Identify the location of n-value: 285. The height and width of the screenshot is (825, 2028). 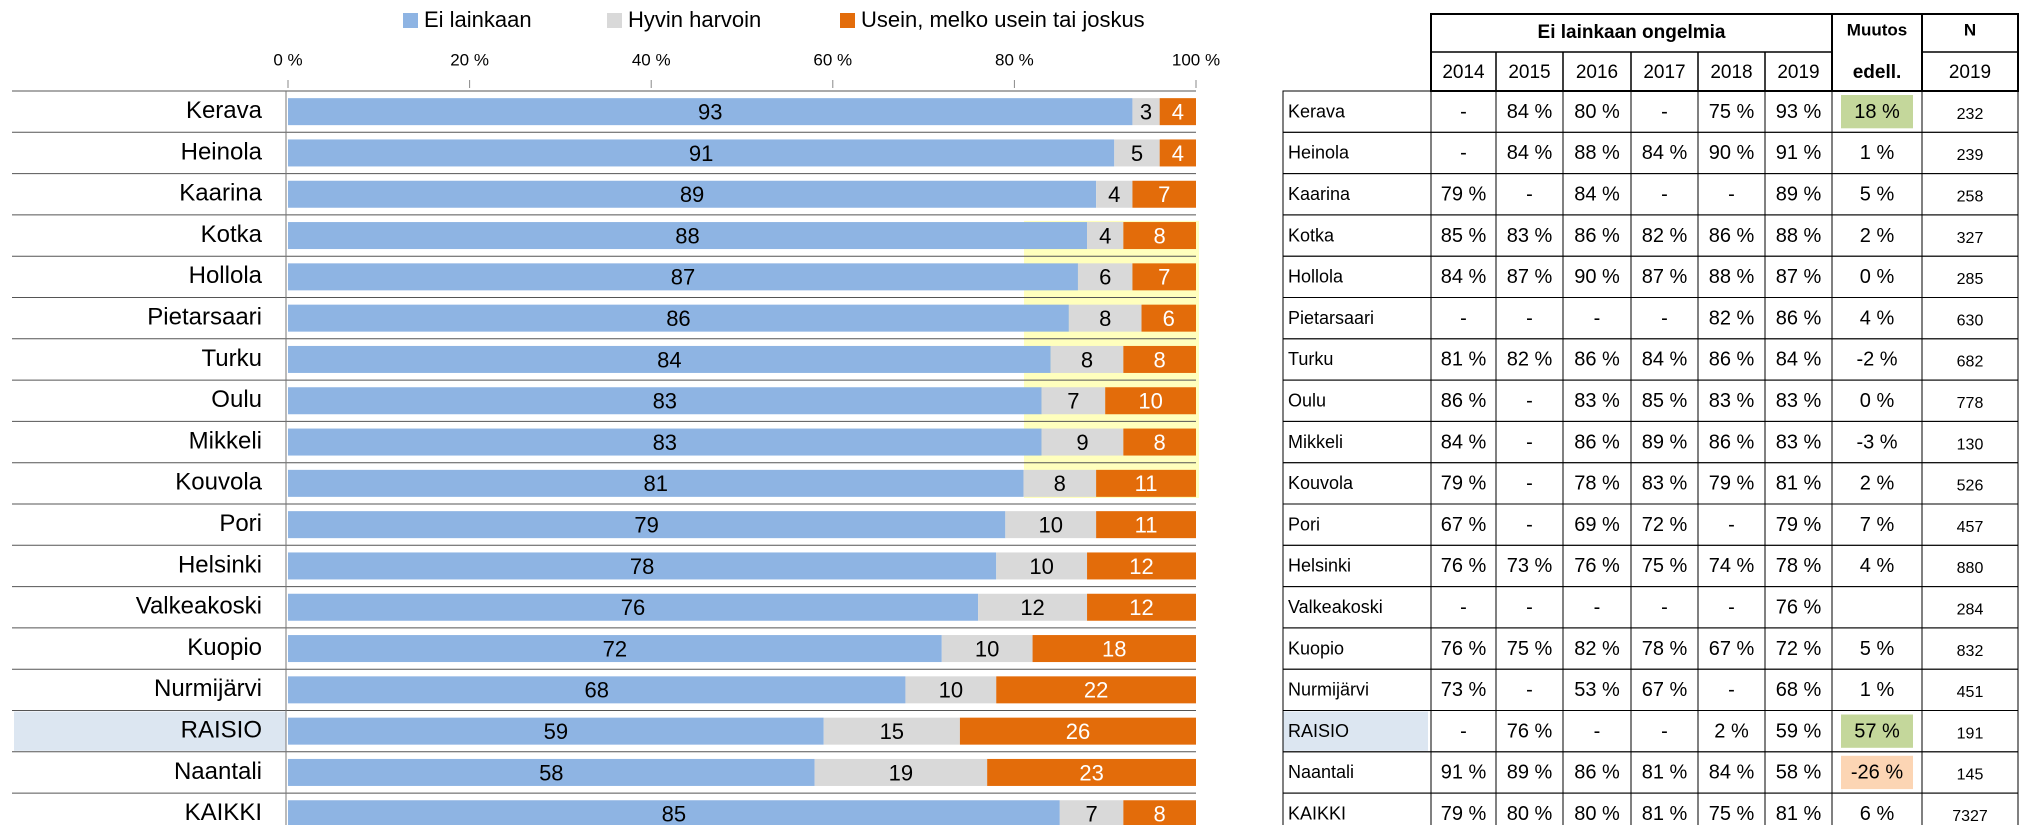
(1970, 279).